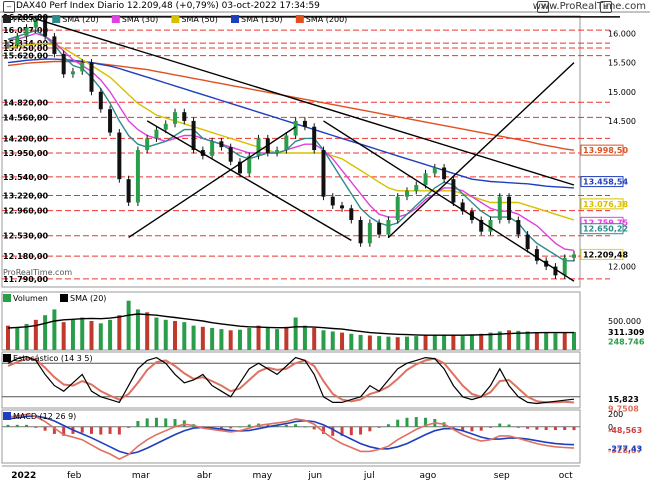 The width and height of the screenshot is (650, 483). What do you see at coordinates (30, 298) in the screenshot?
I see `volume-legend-label: Volumen` at bounding box center [30, 298].